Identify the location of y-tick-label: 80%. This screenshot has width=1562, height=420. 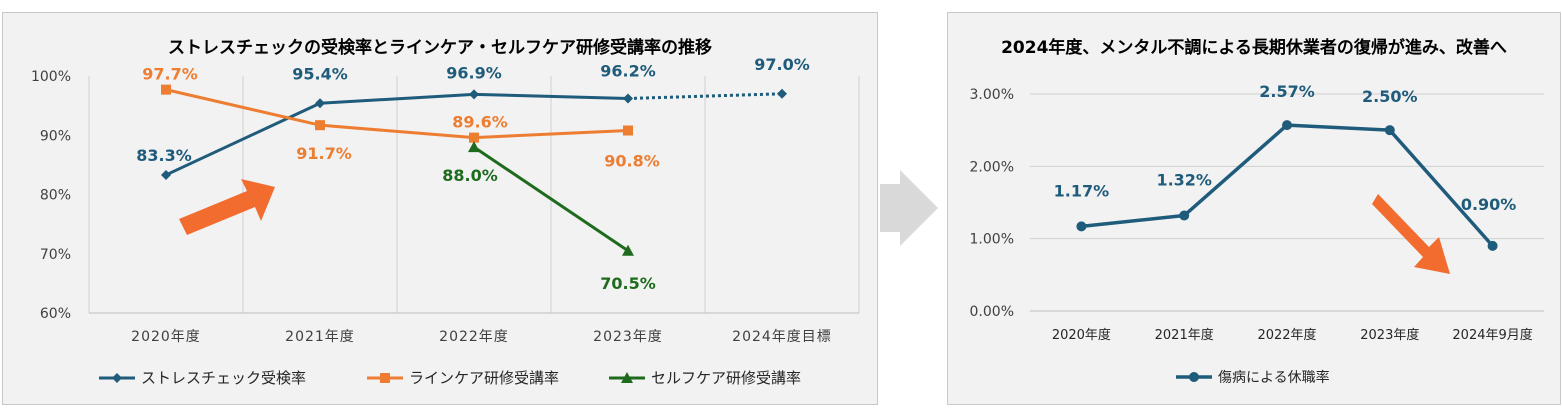
(55, 196).